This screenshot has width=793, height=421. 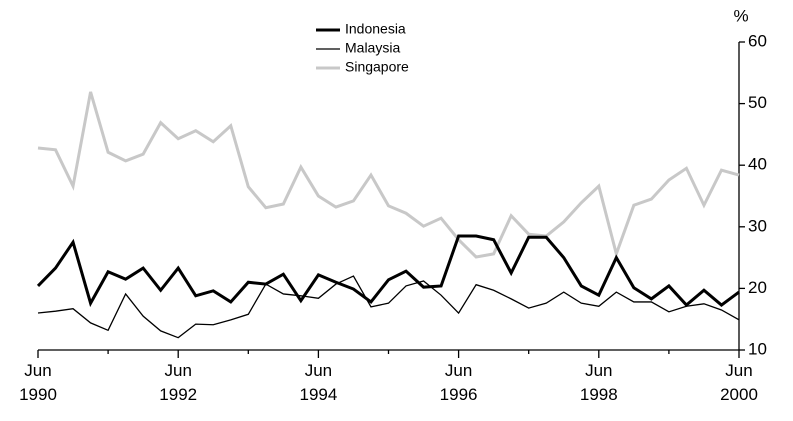 I want to click on y-tick-label: 40, so click(x=757, y=164).